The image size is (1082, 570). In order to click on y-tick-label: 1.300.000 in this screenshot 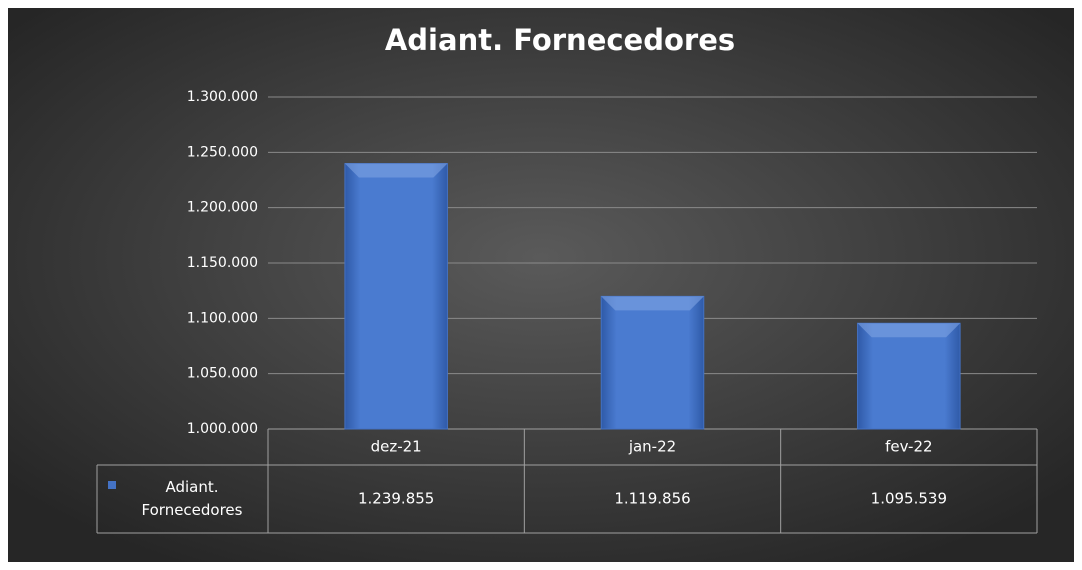, I will do `click(222, 97)`.